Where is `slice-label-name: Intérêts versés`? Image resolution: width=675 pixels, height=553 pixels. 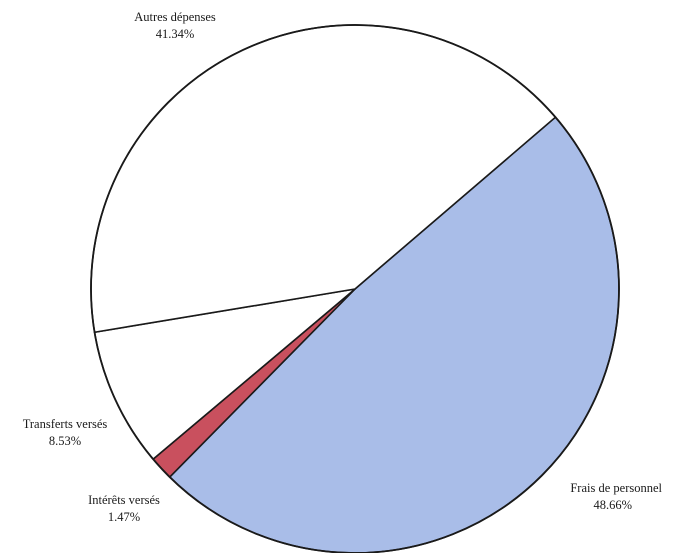 slice-label-name: Intérêts versés is located at coordinates (124, 500).